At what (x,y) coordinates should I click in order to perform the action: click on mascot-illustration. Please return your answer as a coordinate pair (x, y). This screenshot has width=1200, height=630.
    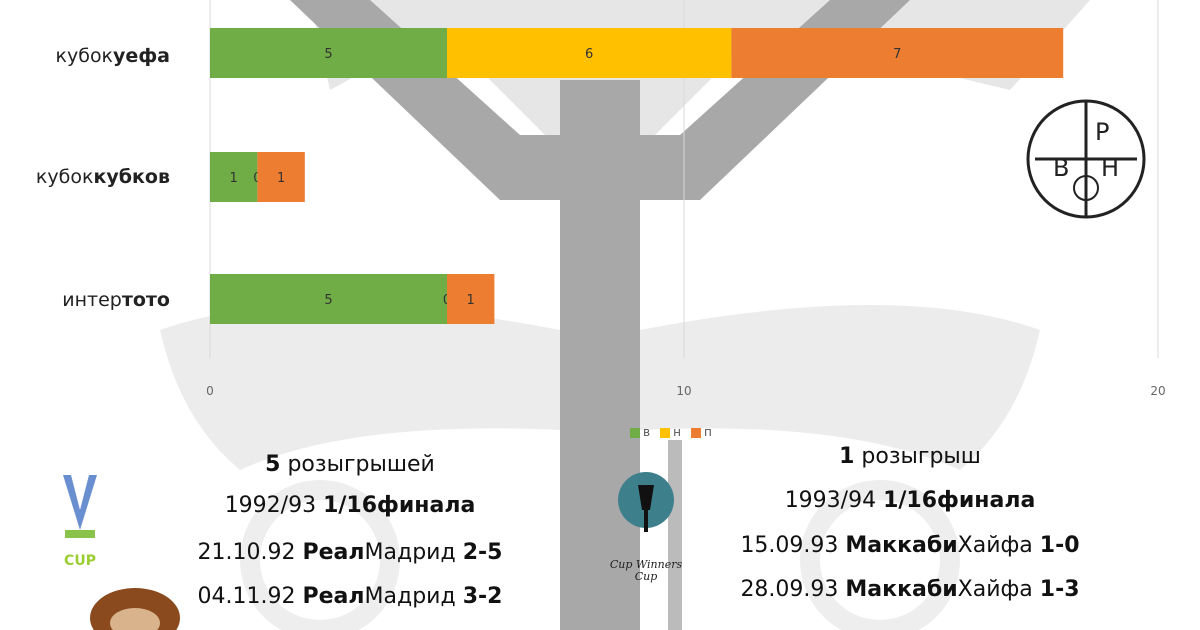
    Looking at the image, I should click on (135, 609).